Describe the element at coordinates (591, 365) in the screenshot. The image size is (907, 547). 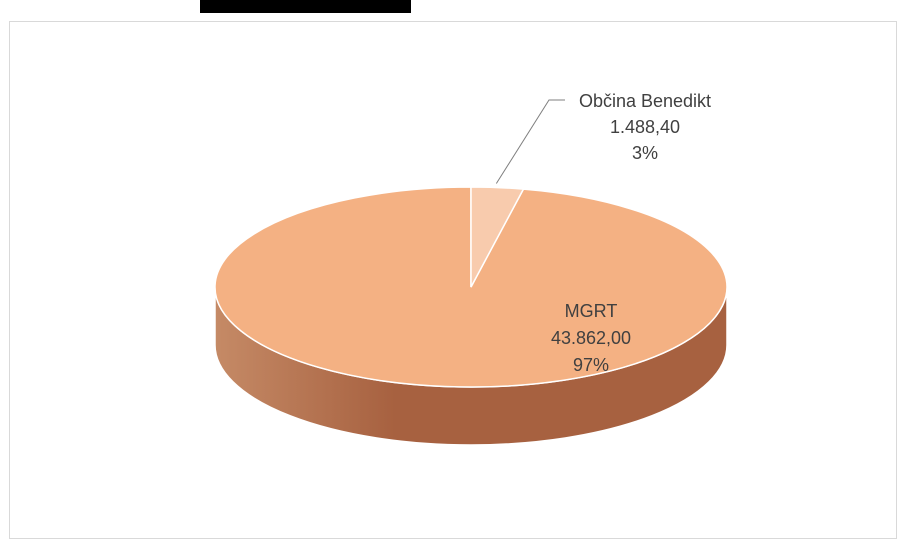
I see `slice-label-mgrt-percent: 97%` at that location.